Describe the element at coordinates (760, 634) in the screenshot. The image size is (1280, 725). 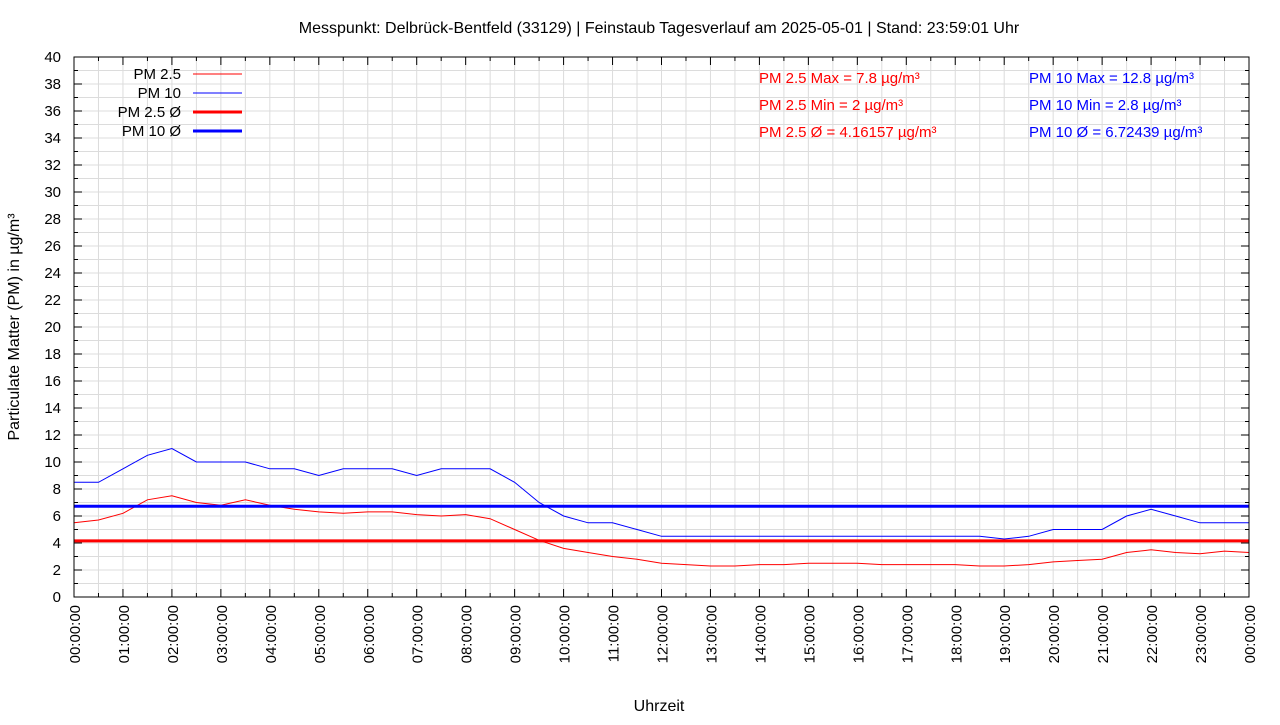
I see `x-tick-label: 14:00:00` at that location.